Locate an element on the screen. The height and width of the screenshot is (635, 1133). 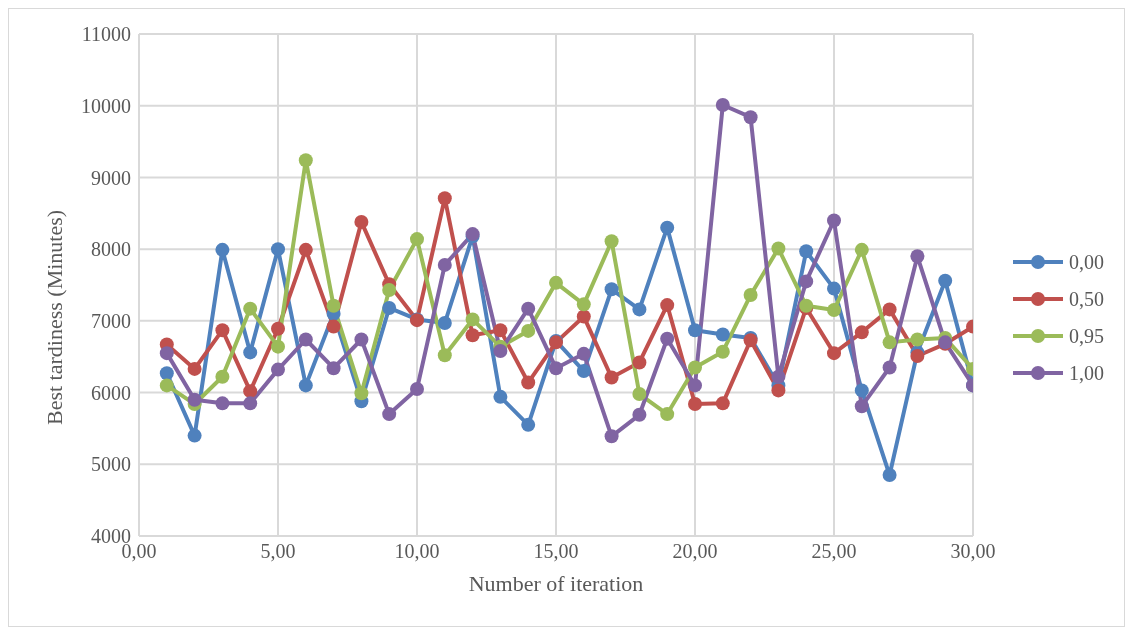
y-tick-label: 5000 is located at coordinates (111, 464).